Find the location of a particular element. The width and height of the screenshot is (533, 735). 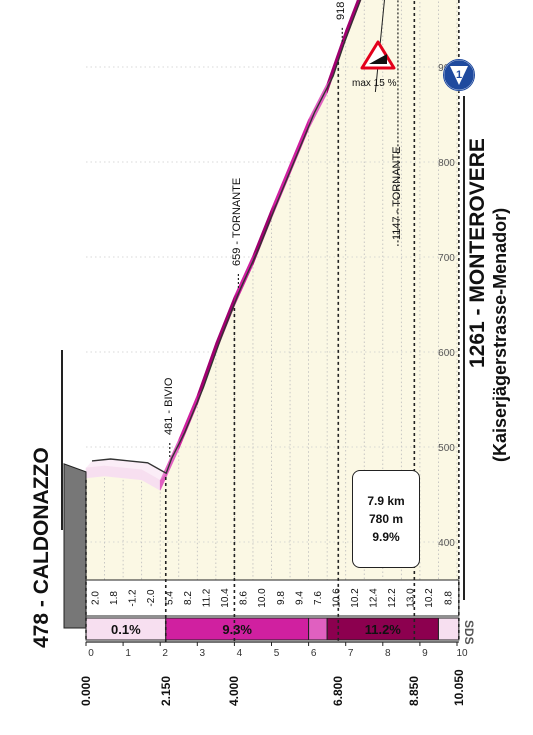

summary-elevation-gain: 780 m is located at coordinates (386, 519).